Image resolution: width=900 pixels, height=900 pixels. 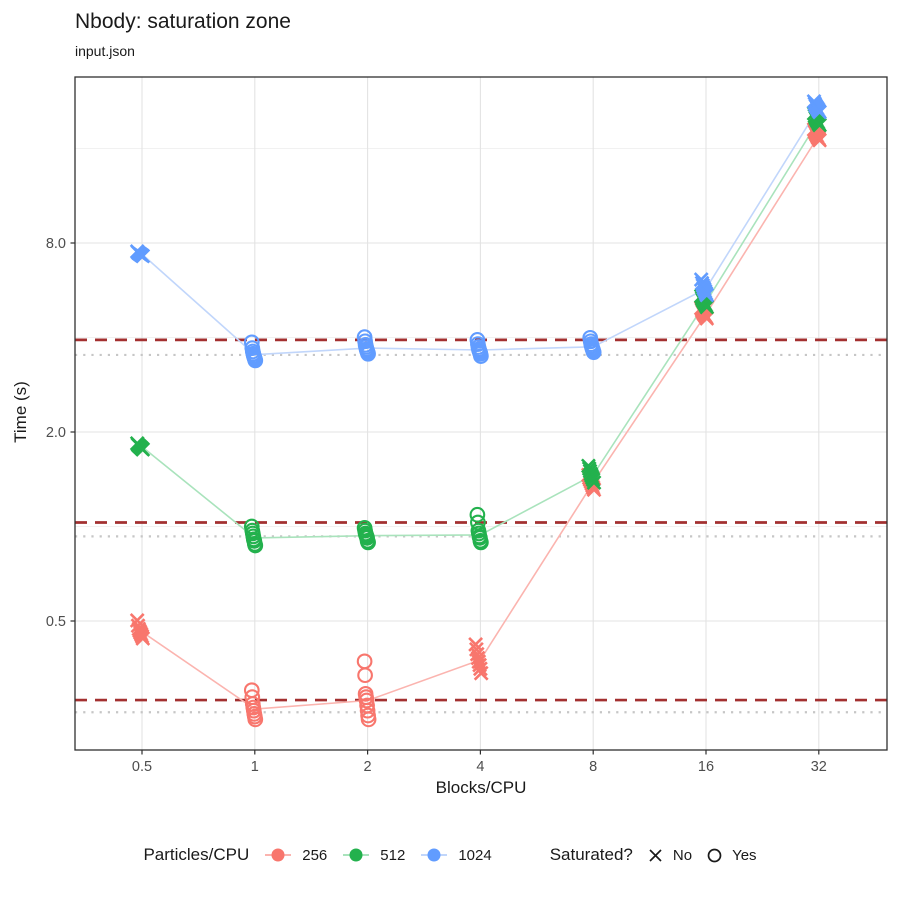 What do you see at coordinates (475, 855) in the screenshot?
I see `legend-item-label: 1024` at bounding box center [475, 855].